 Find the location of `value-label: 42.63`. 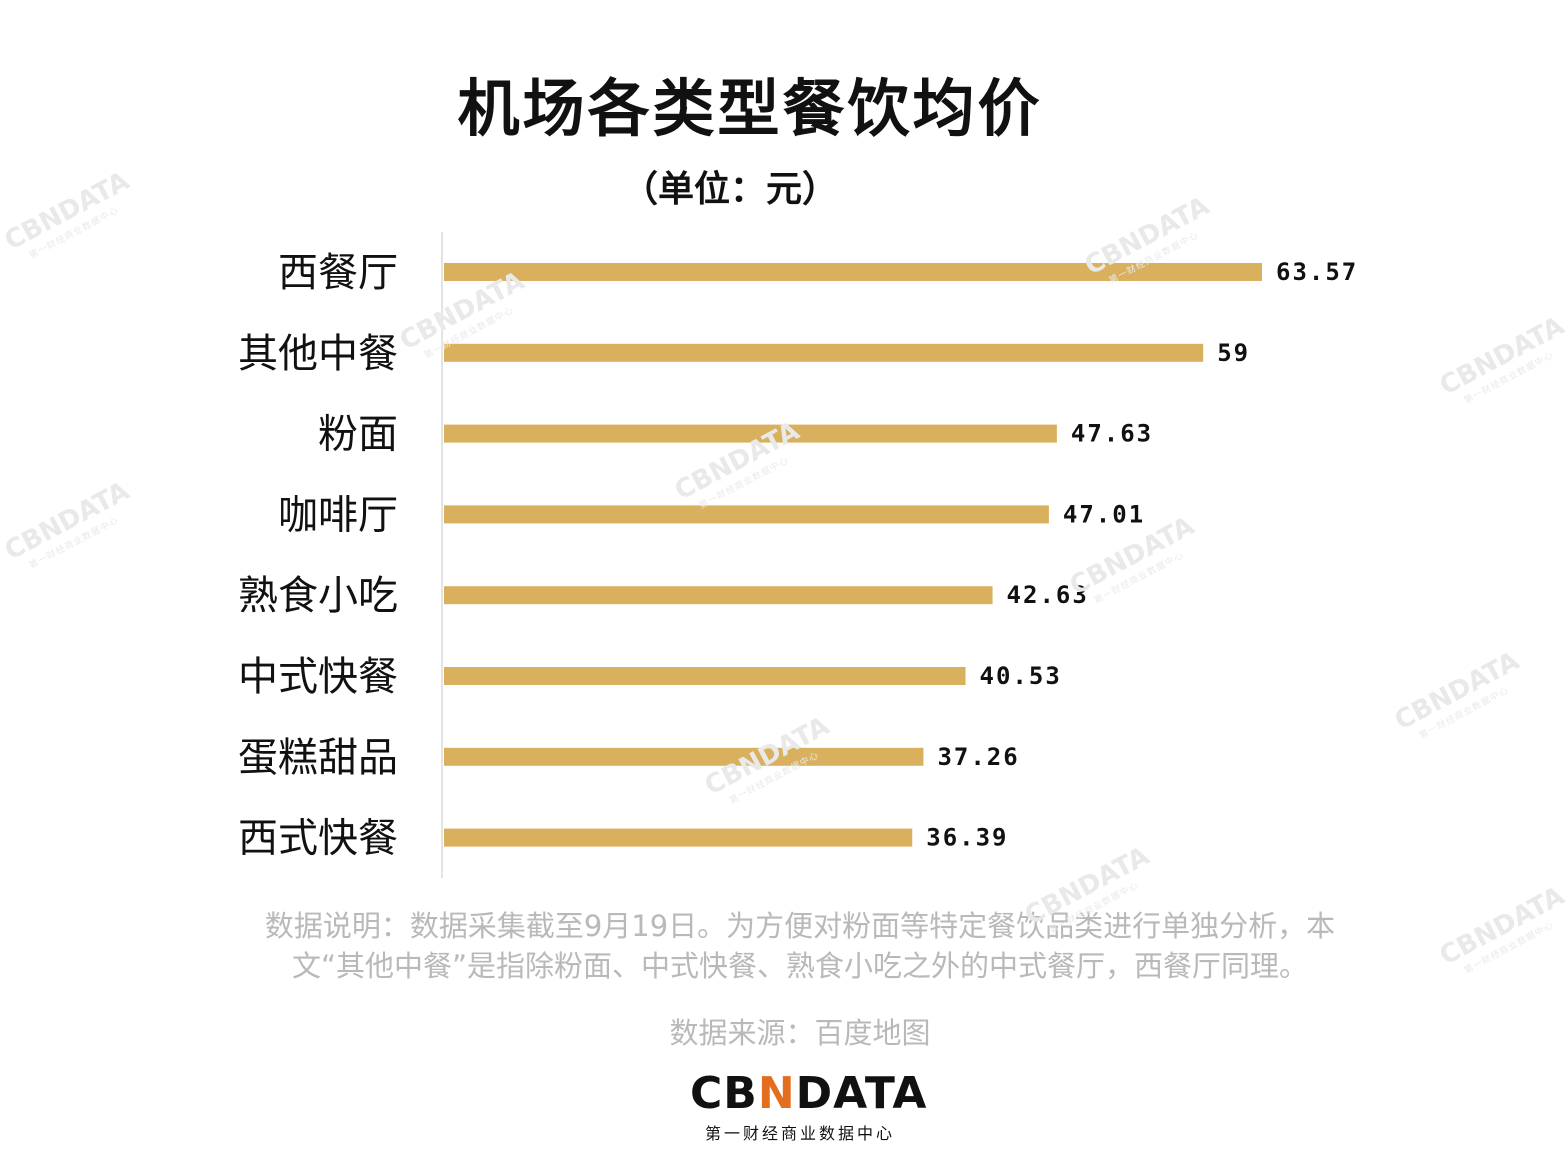

value-label: 42.63 is located at coordinates (1048, 595).